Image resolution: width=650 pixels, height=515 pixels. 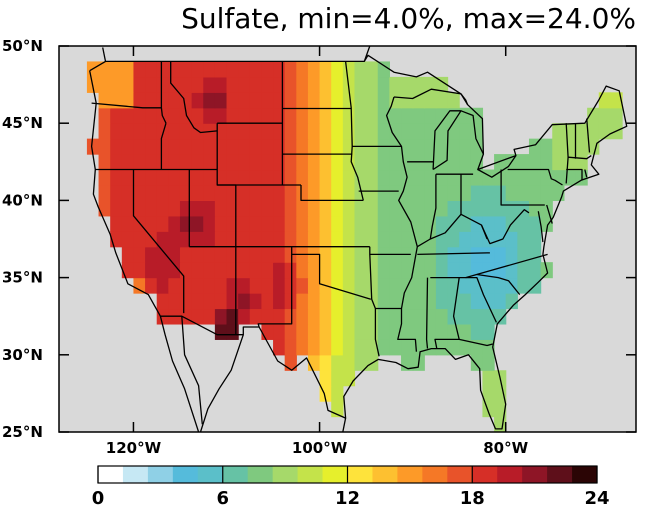 What do you see at coordinates (192, 370) in the screenshot?
I see `baja-coast` at bounding box center [192, 370].